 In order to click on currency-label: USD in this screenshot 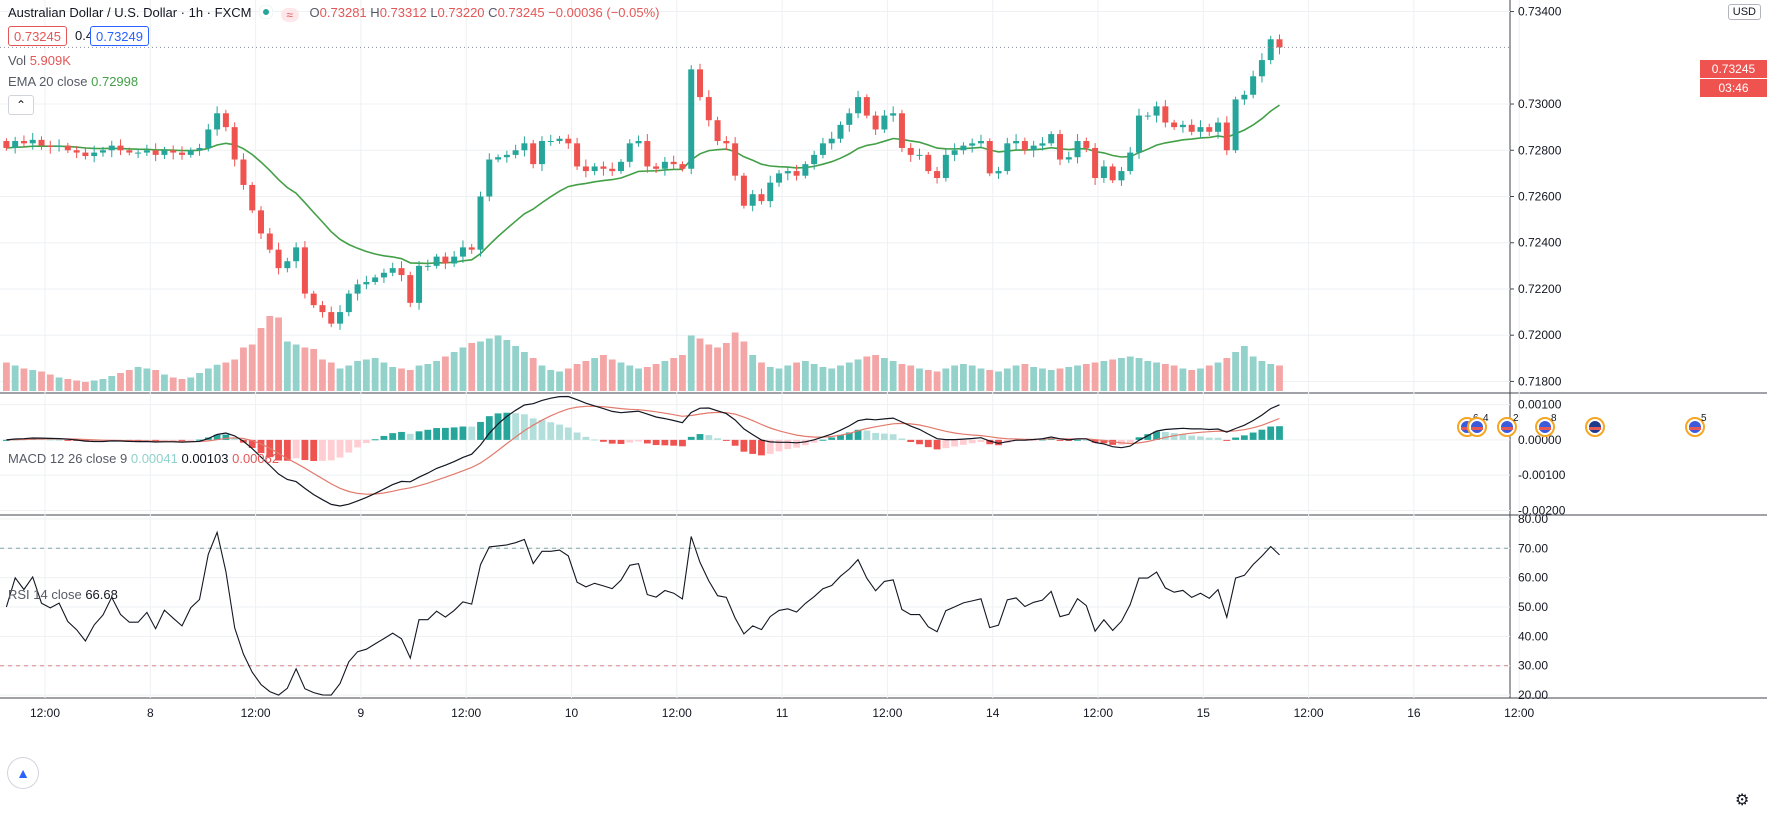, I will do `click(1744, 12)`.